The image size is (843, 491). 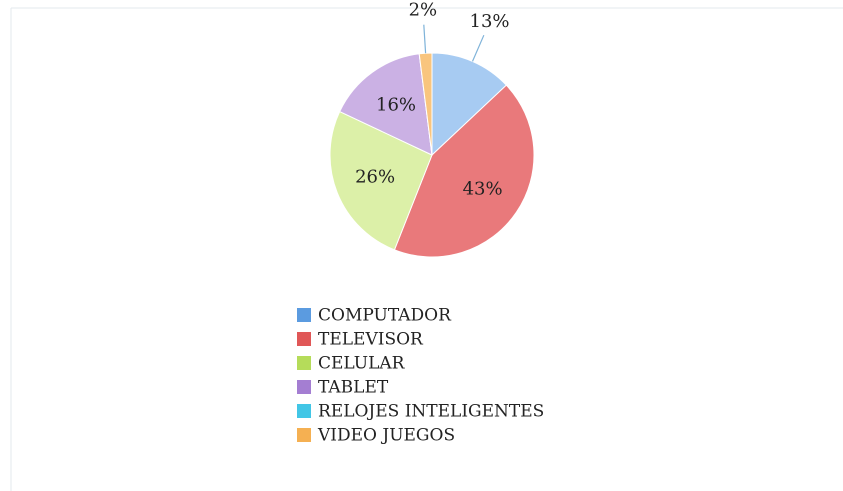 I want to click on data-label: 26%, so click(x=375, y=177).